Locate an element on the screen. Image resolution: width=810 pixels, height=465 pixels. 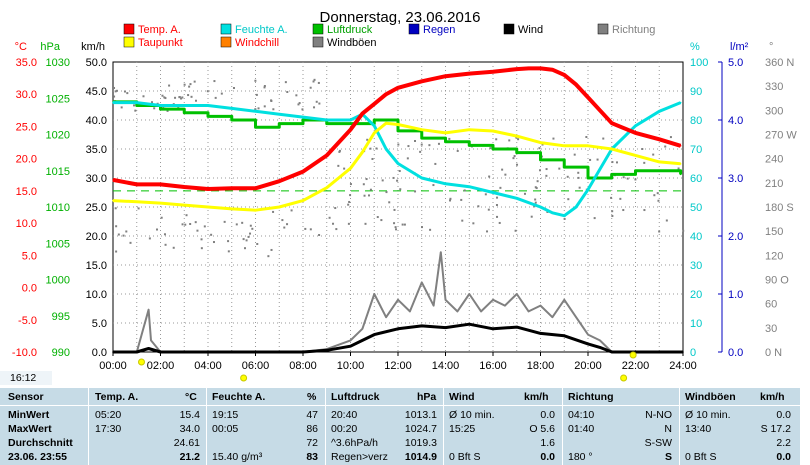
stats-luft-time-row3: Regen>verz is located at coordinates (359, 457).